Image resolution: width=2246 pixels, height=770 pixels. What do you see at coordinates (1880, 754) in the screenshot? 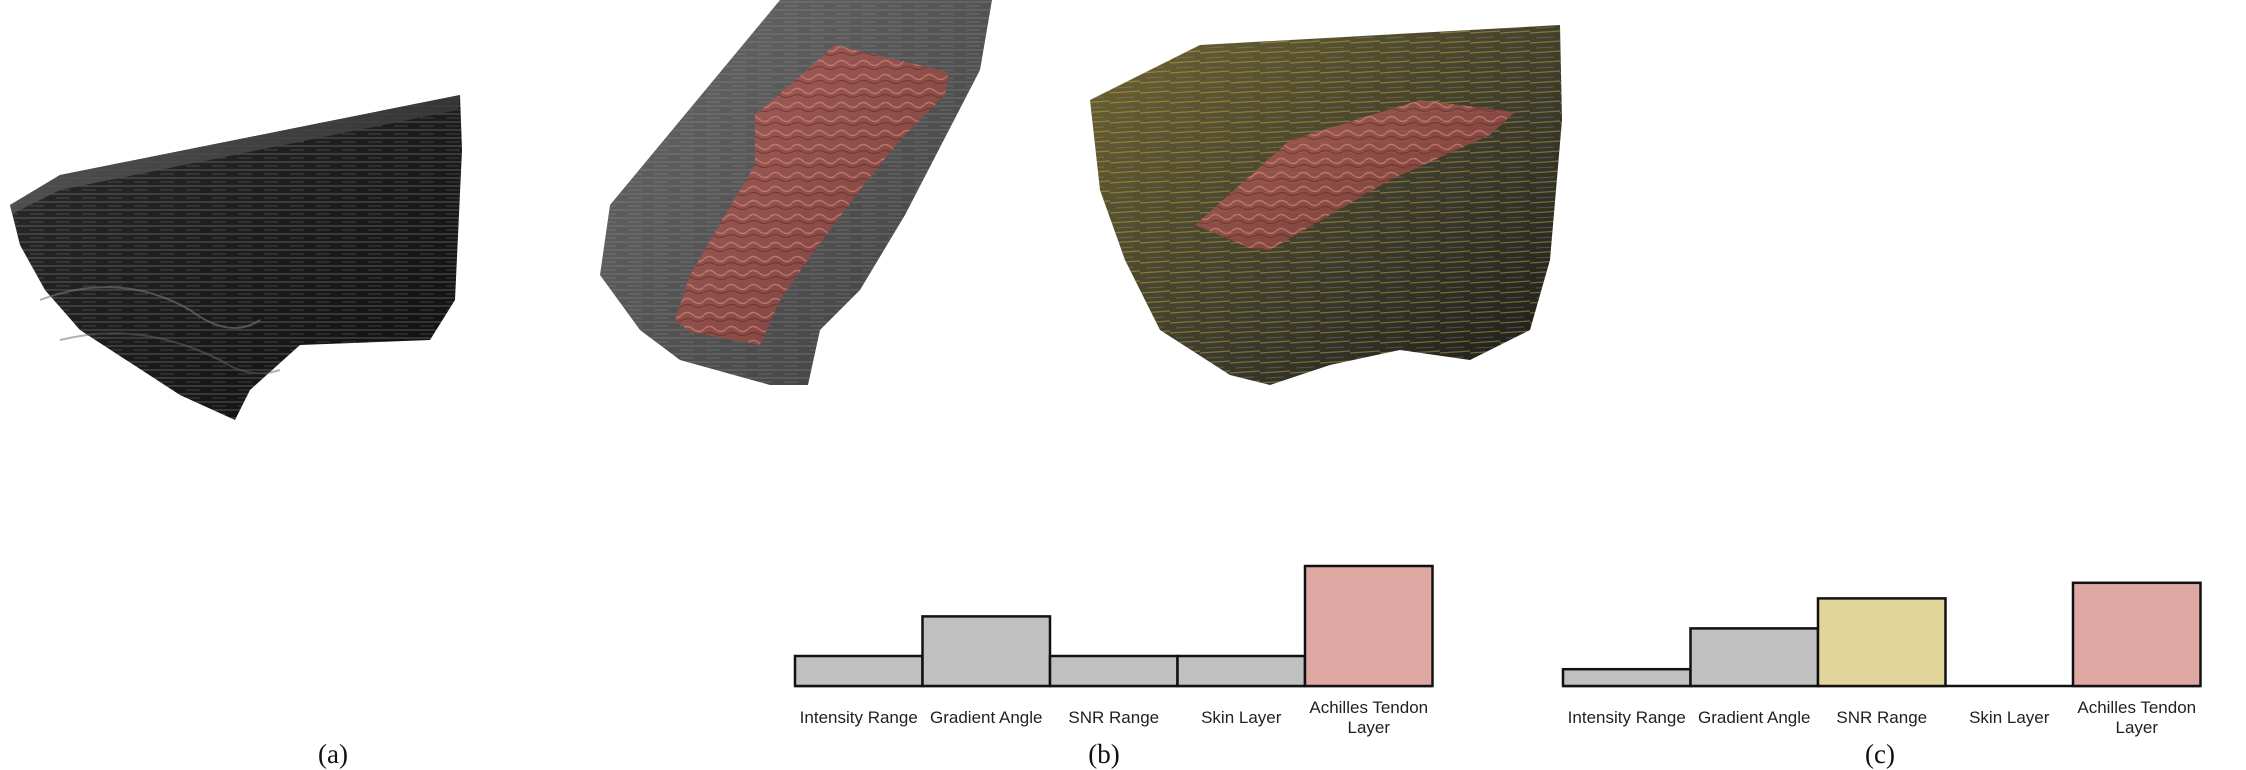
I see `panel-caption: (c)` at bounding box center [1880, 754].